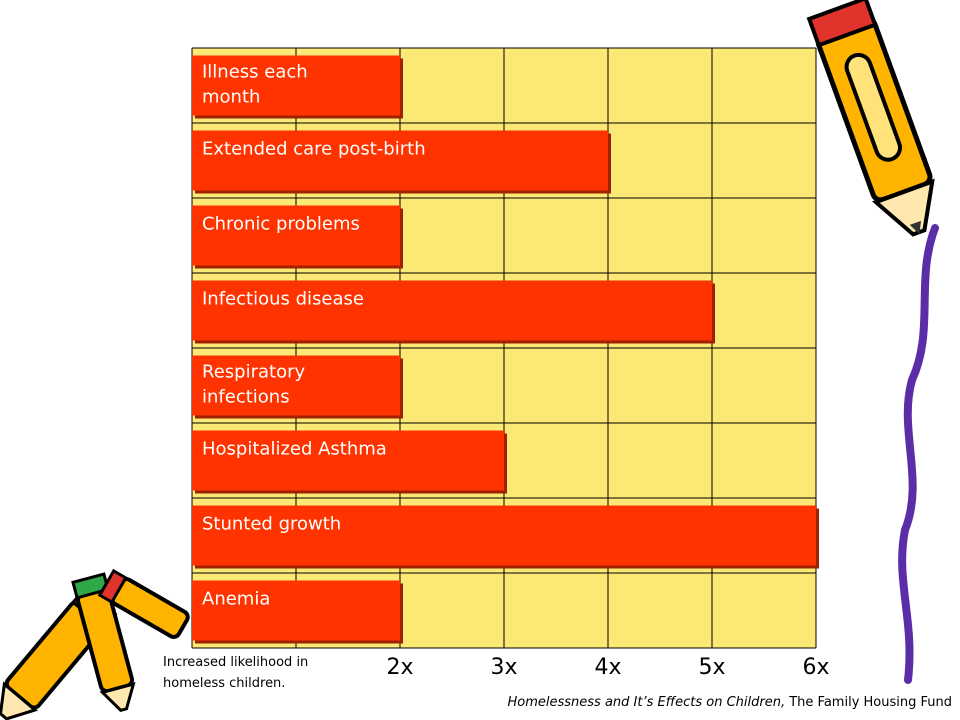 This screenshot has width=960, height=720. I want to click on x-tick-label: 2x, so click(399, 667).